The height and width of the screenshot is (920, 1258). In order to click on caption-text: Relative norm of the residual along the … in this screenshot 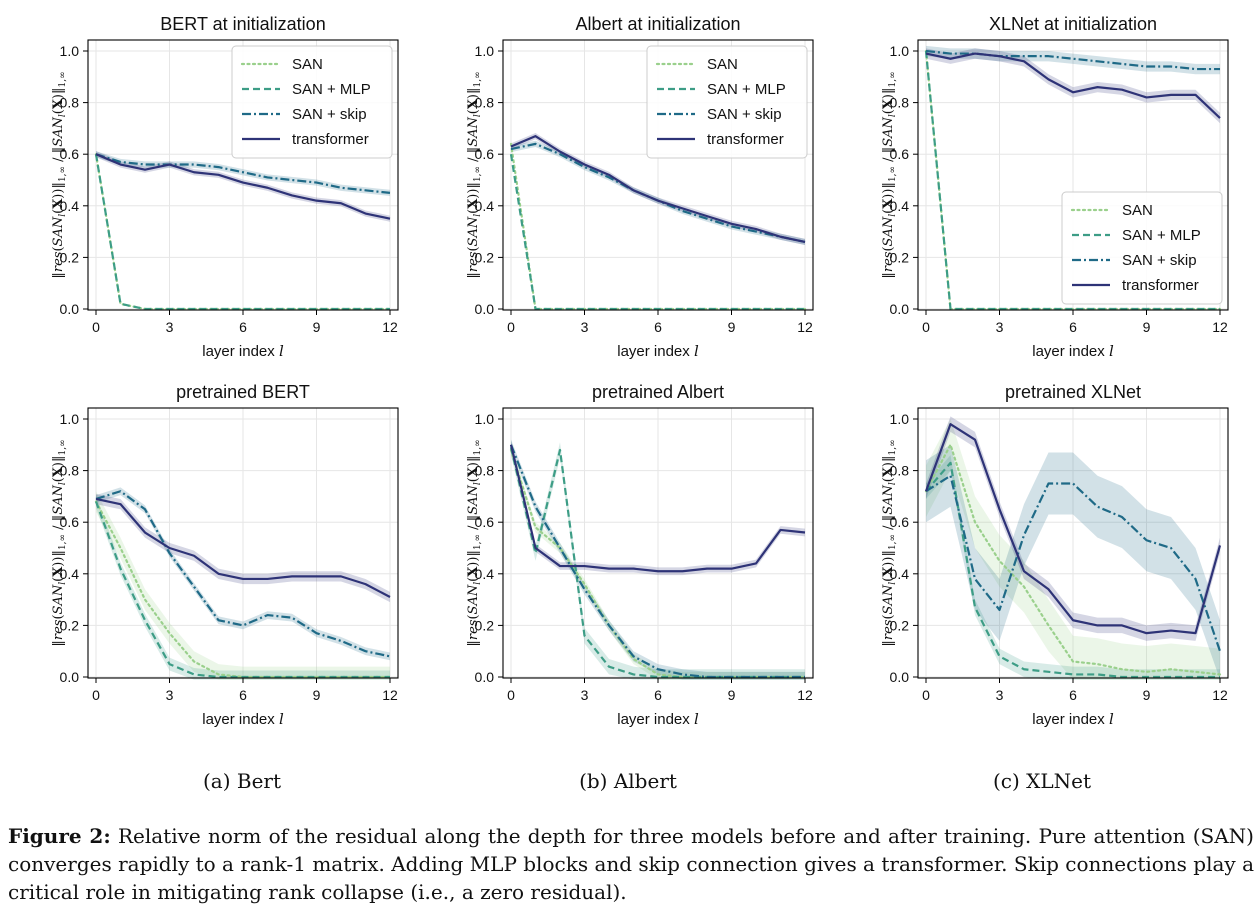, I will do `click(631, 864)`.